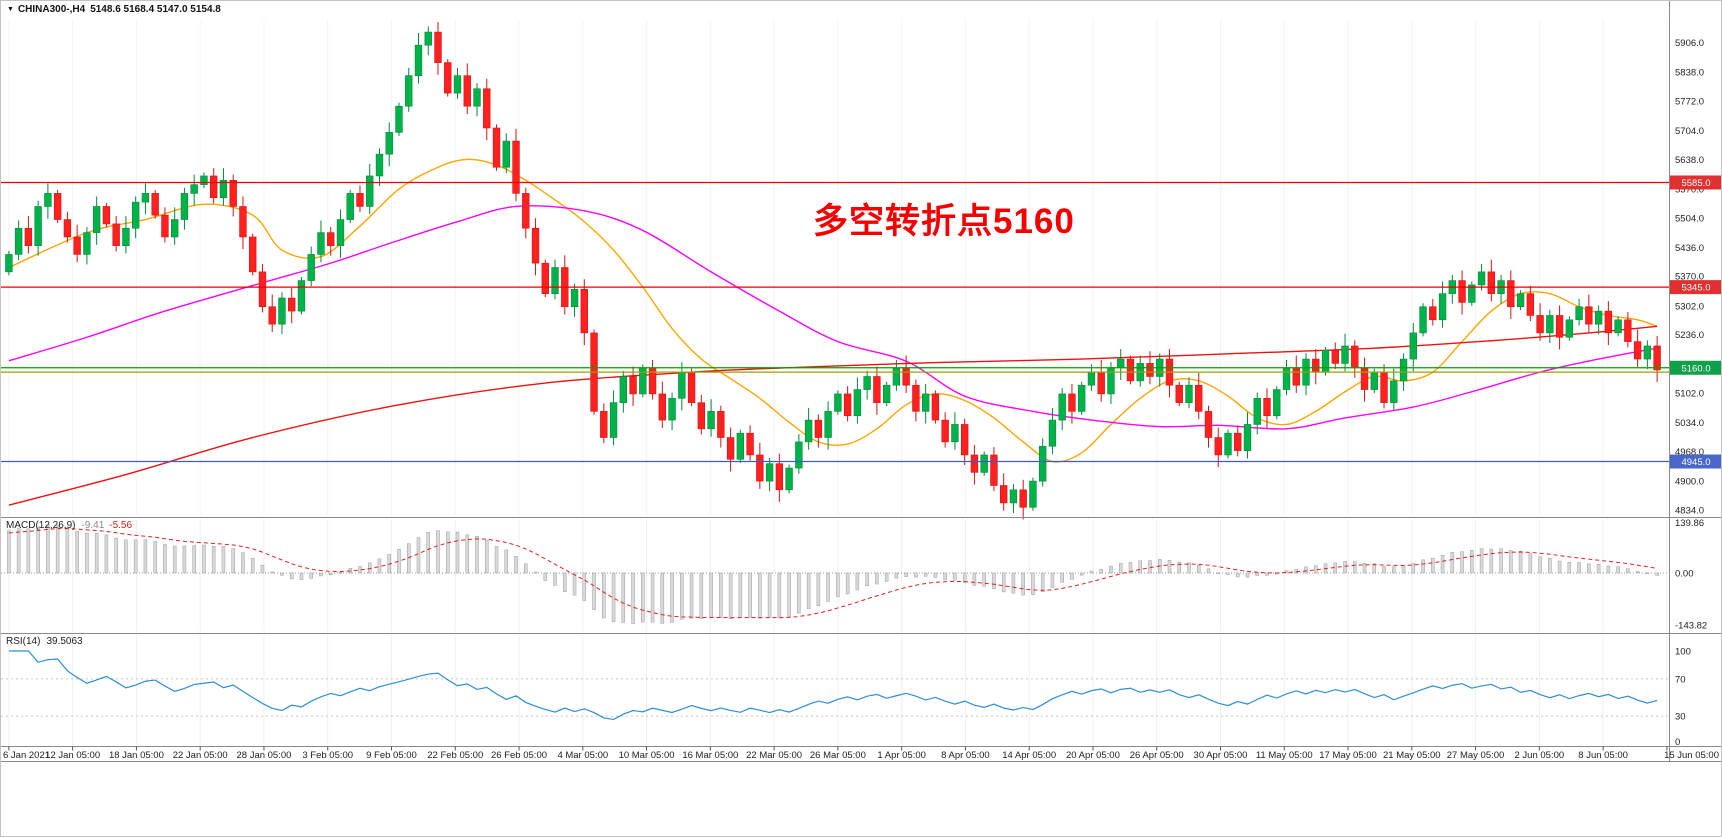 This screenshot has width=1722, height=837. What do you see at coordinates (1284, 755) in the screenshot?
I see `time-tick-label: 11 May 05:00` at bounding box center [1284, 755].